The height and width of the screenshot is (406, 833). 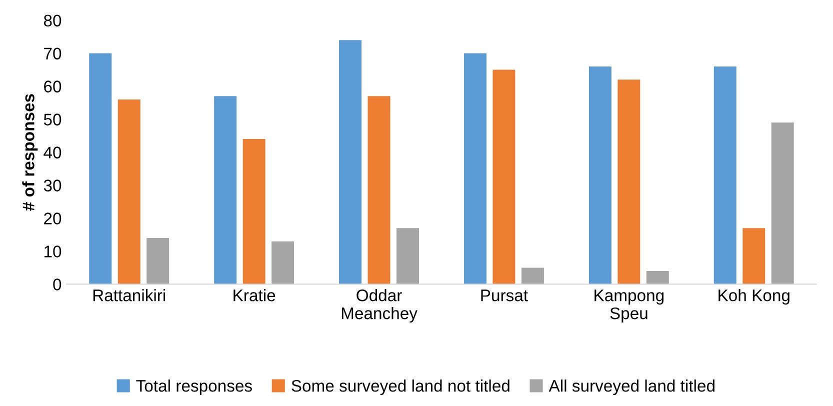 What do you see at coordinates (401, 388) in the screenshot?
I see `legend-label: Some surveyed land not titled` at bounding box center [401, 388].